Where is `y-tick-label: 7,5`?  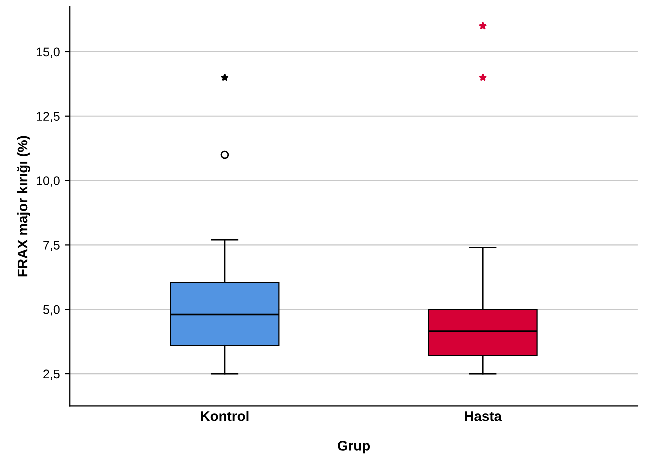 y-tick-label: 7,5 is located at coordinates (52, 246).